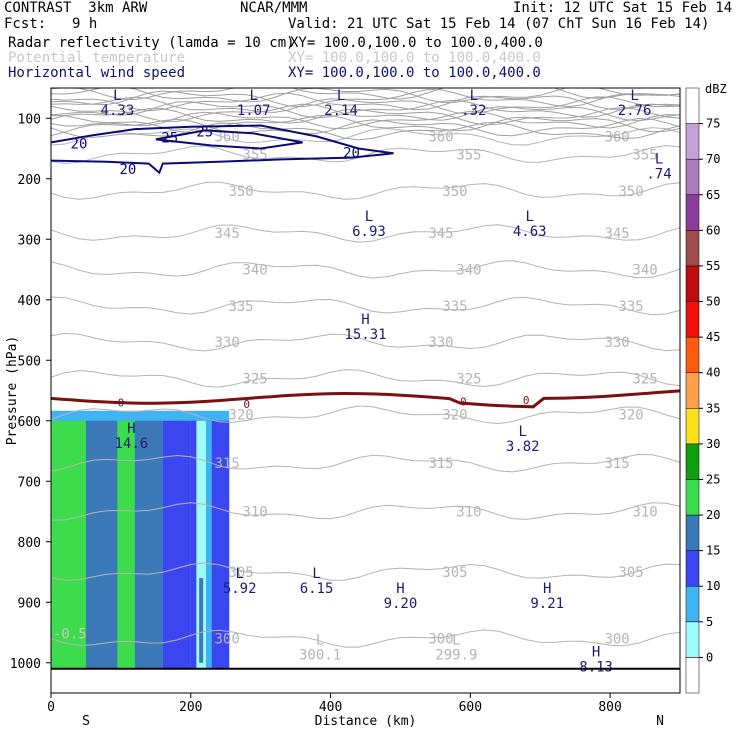 This screenshot has height=740, width=740. Describe the element at coordinates (132, 444) in the screenshot. I see `extremum-value-9: 14.6` at that location.